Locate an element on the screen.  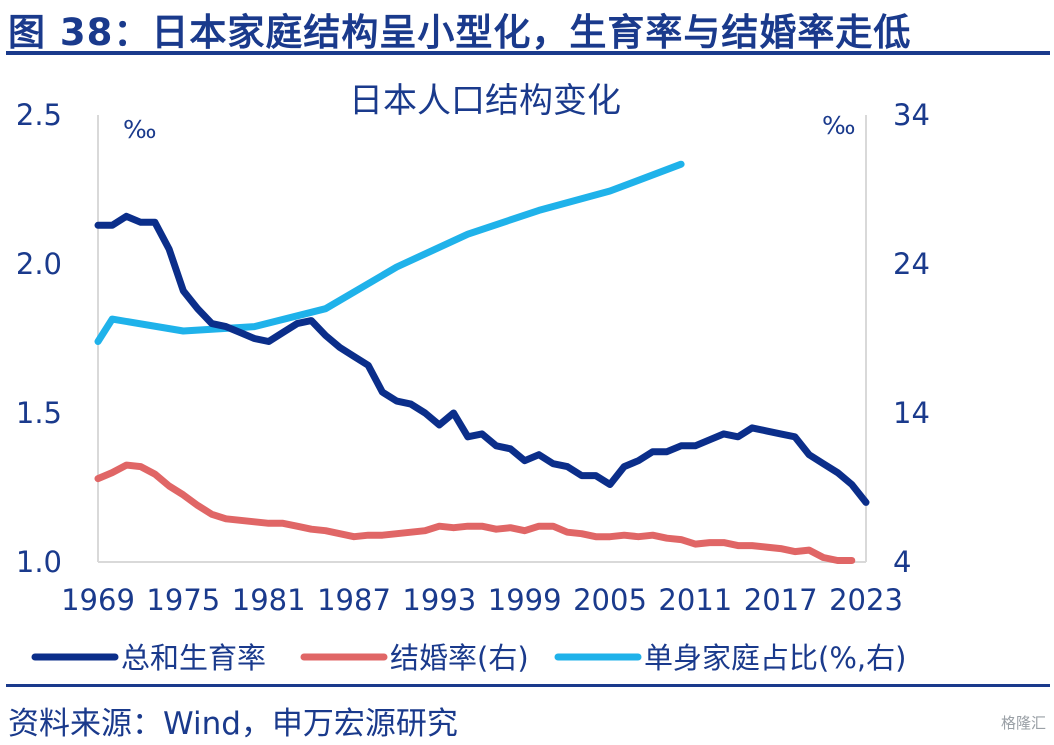
x-tick-label: 2023 is located at coordinates (866, 600).